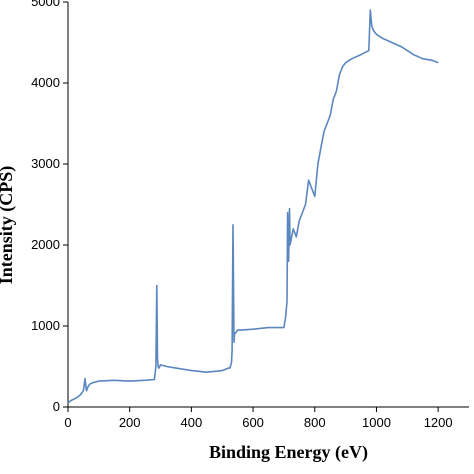  I want to click on y-tick-label: 2000, so click(45, 244).